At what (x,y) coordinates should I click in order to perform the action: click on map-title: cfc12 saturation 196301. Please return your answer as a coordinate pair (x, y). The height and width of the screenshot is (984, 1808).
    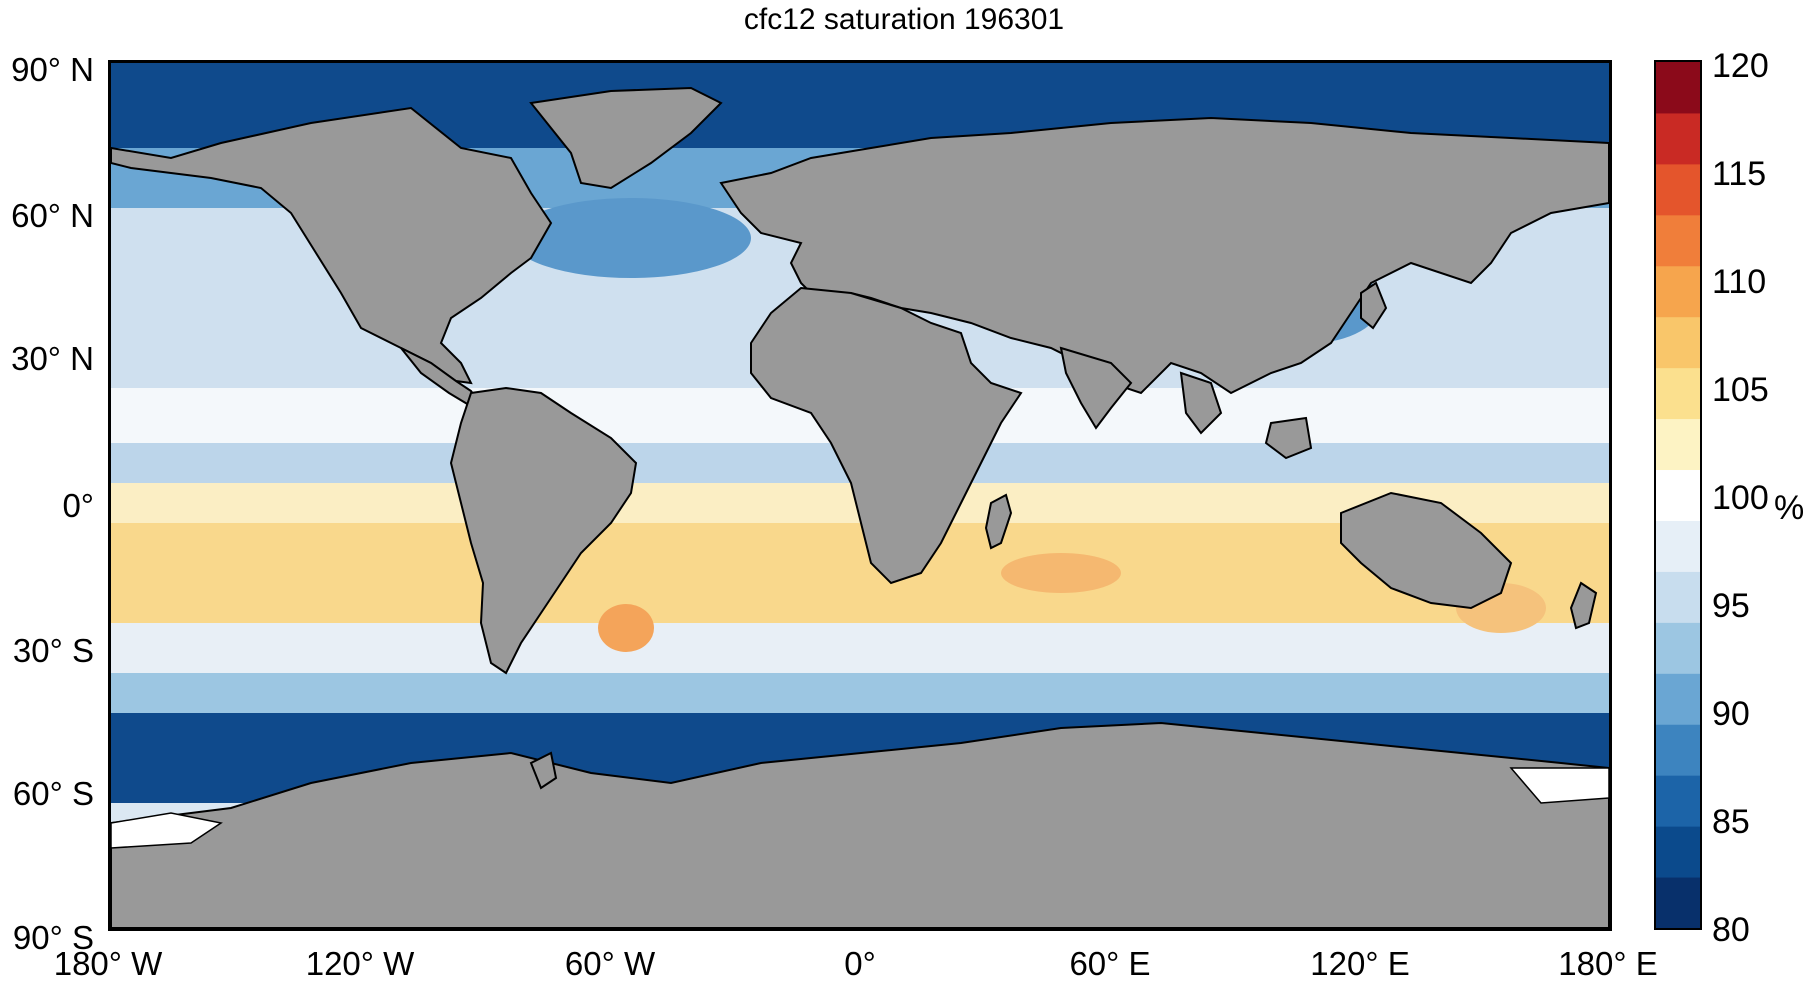
    Looking at the image, I should click on (904, 19).